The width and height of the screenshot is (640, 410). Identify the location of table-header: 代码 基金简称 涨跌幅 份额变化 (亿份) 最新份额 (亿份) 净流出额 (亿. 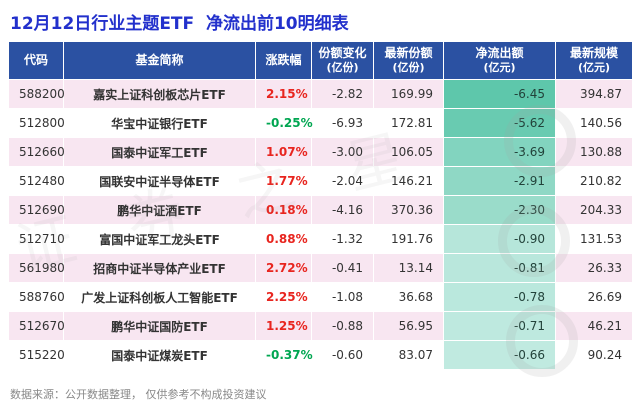
(320, 60).